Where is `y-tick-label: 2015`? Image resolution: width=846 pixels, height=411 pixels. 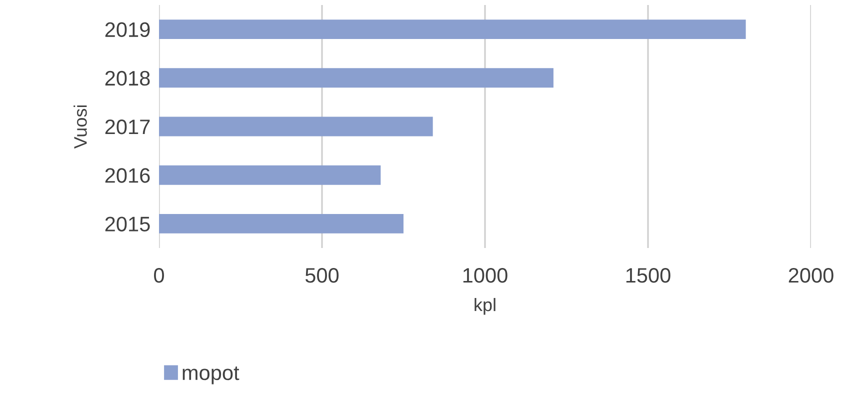
y-tick-label: 2015 is located at coordinates (127, 224).